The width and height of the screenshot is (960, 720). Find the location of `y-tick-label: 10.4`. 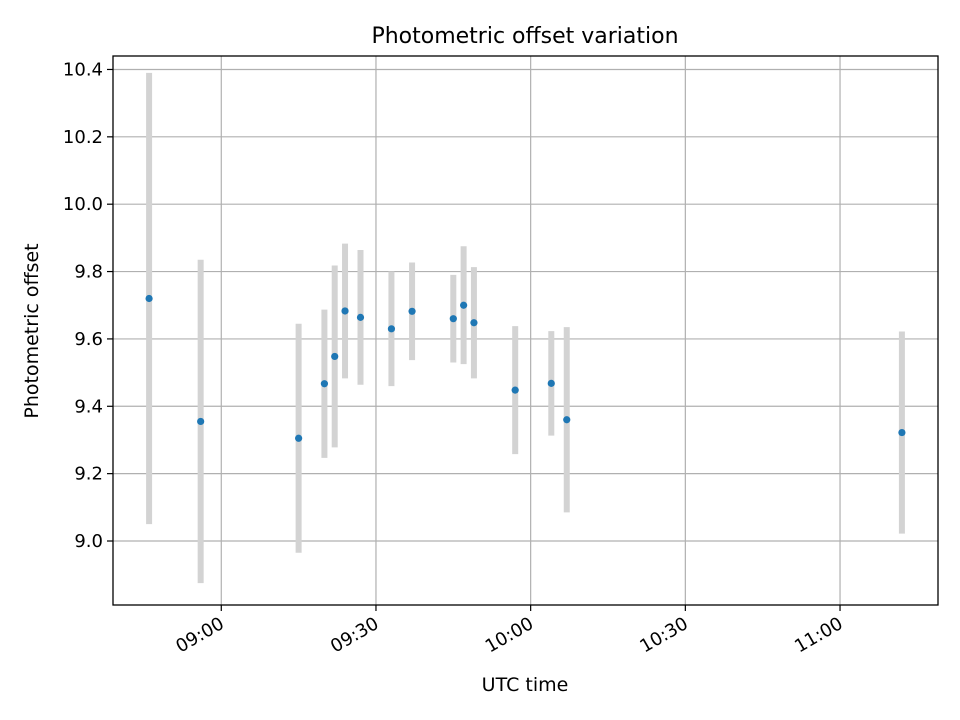

y-tick-label: 10.4 is located at coordinates (83, 69).